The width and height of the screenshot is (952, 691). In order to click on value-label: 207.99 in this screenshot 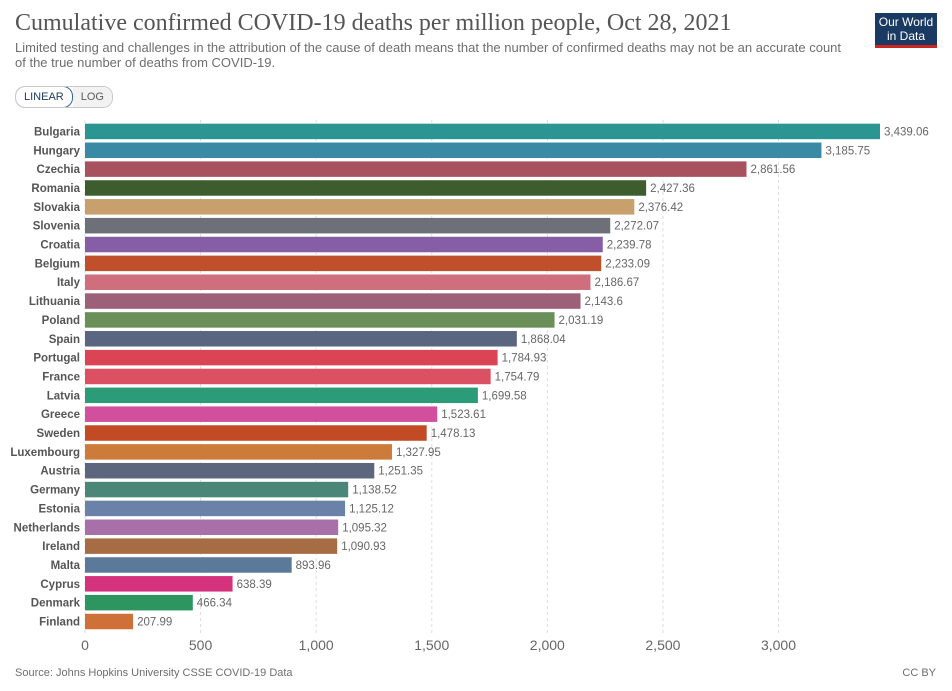, I will do `click(154, 623)`.